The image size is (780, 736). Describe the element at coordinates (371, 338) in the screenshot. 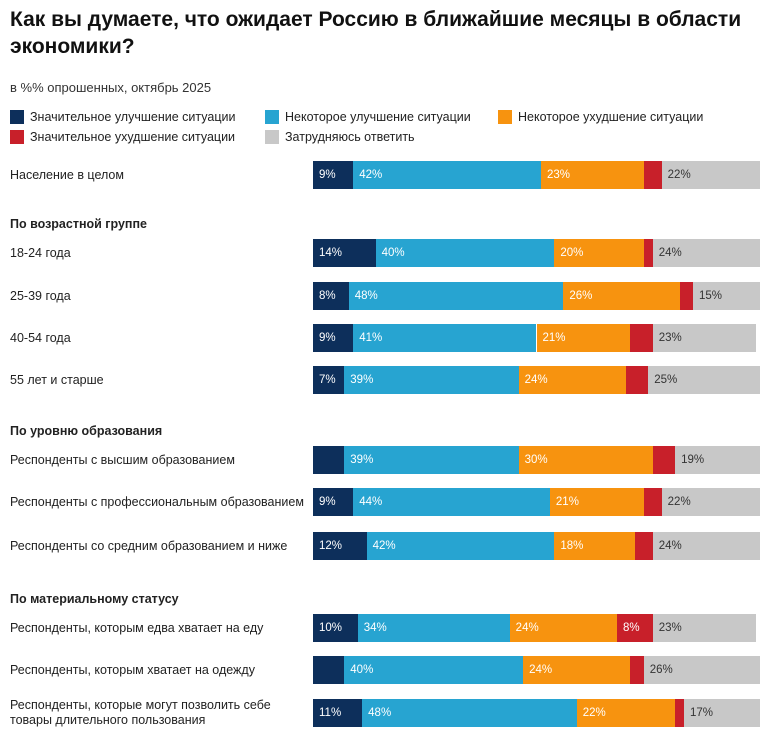

I see `value-label: 41%` at that location.